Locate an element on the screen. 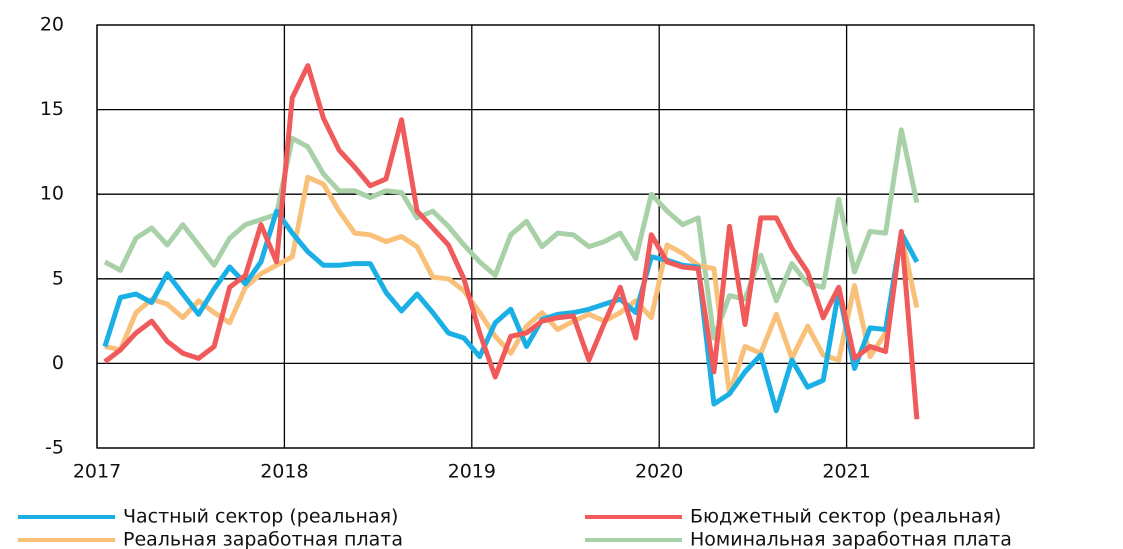  x-tick-label: 2020 is located at coordinates (659, 472).